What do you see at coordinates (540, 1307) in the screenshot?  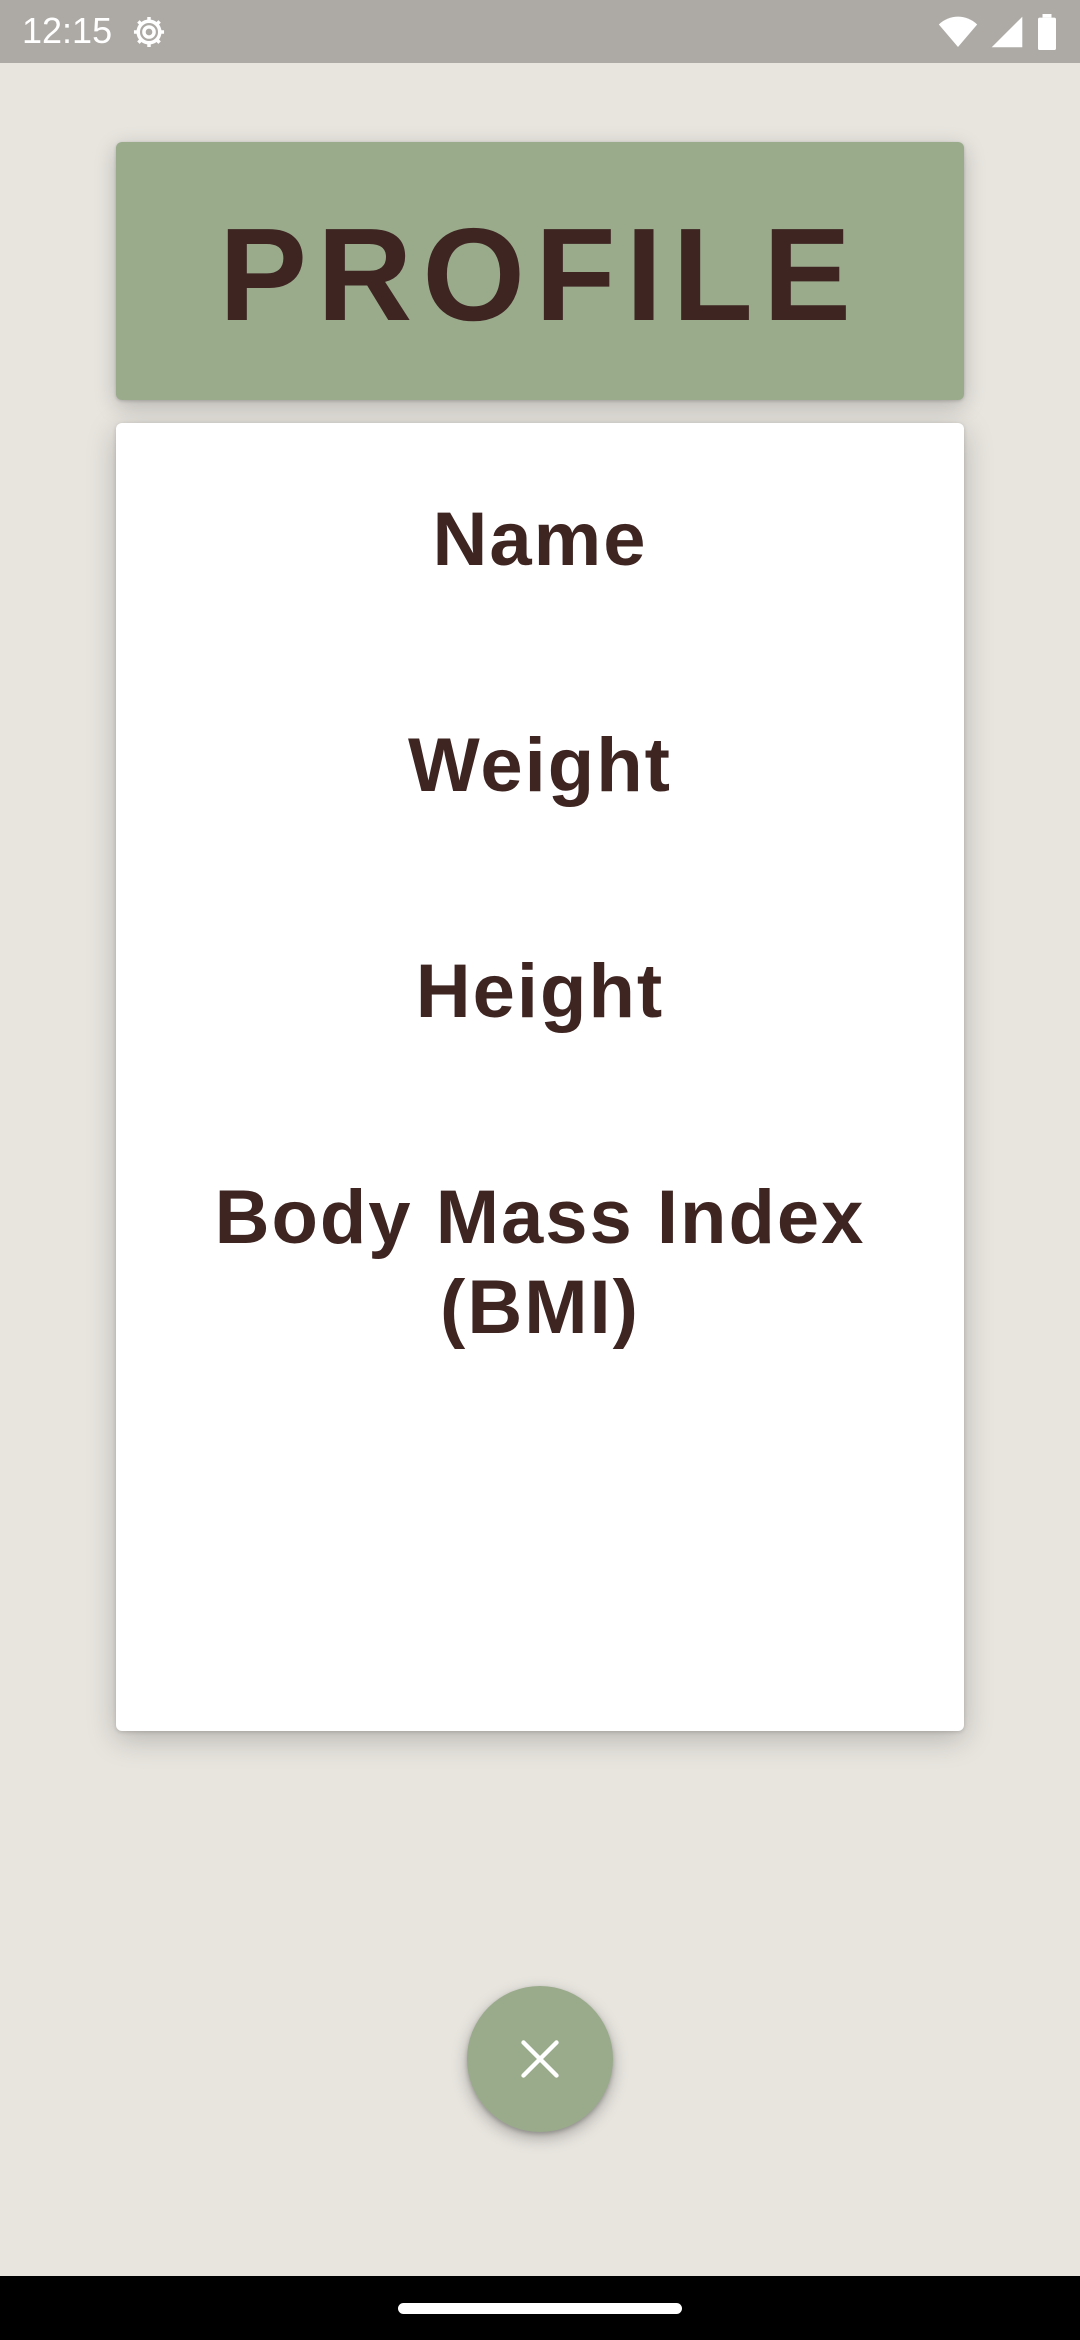 I see `bmi-label-line2: (BMI)` at bounding box center [540, 1307].